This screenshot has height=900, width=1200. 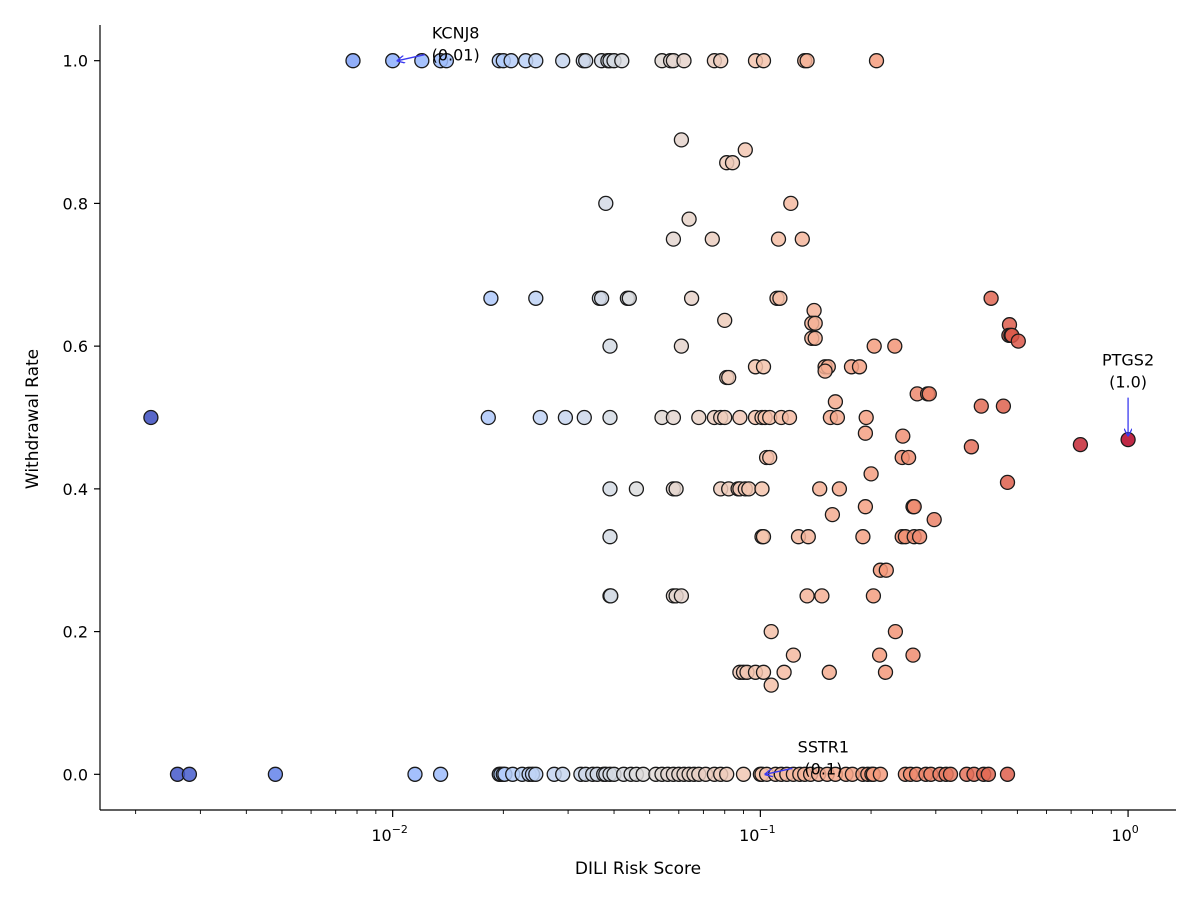 I want to click on x-tick-label: 10⁰, so click(x=1124, y=834).